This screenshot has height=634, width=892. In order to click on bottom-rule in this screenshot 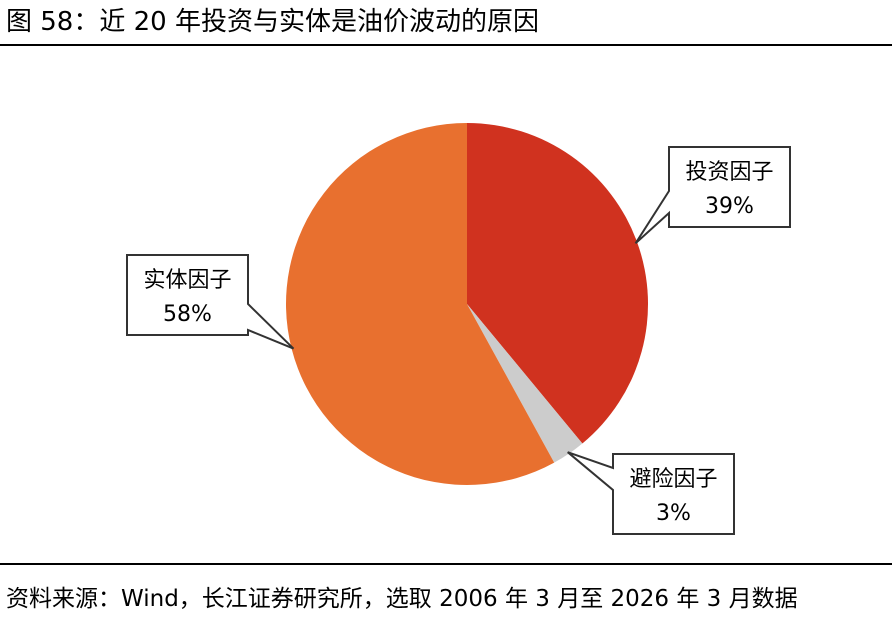, I will do `click(446, 564)`.